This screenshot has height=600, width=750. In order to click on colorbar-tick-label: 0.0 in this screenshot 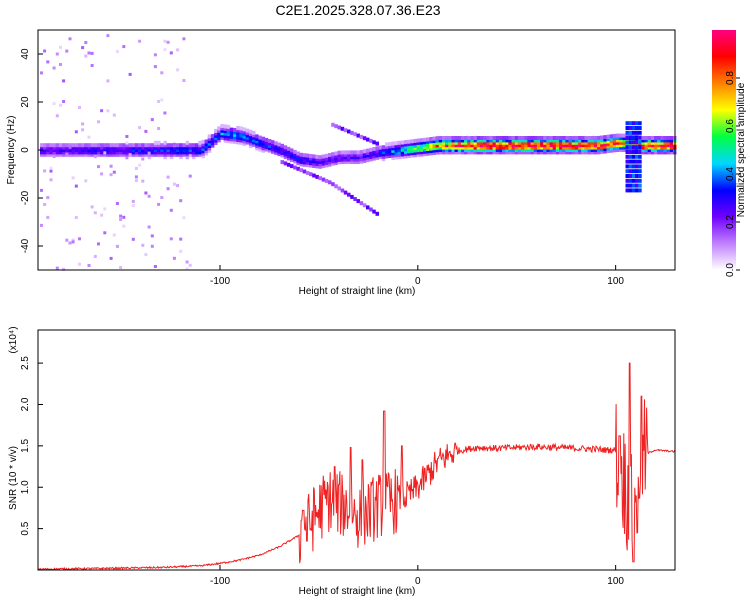, I will do `click(730, 270)`.